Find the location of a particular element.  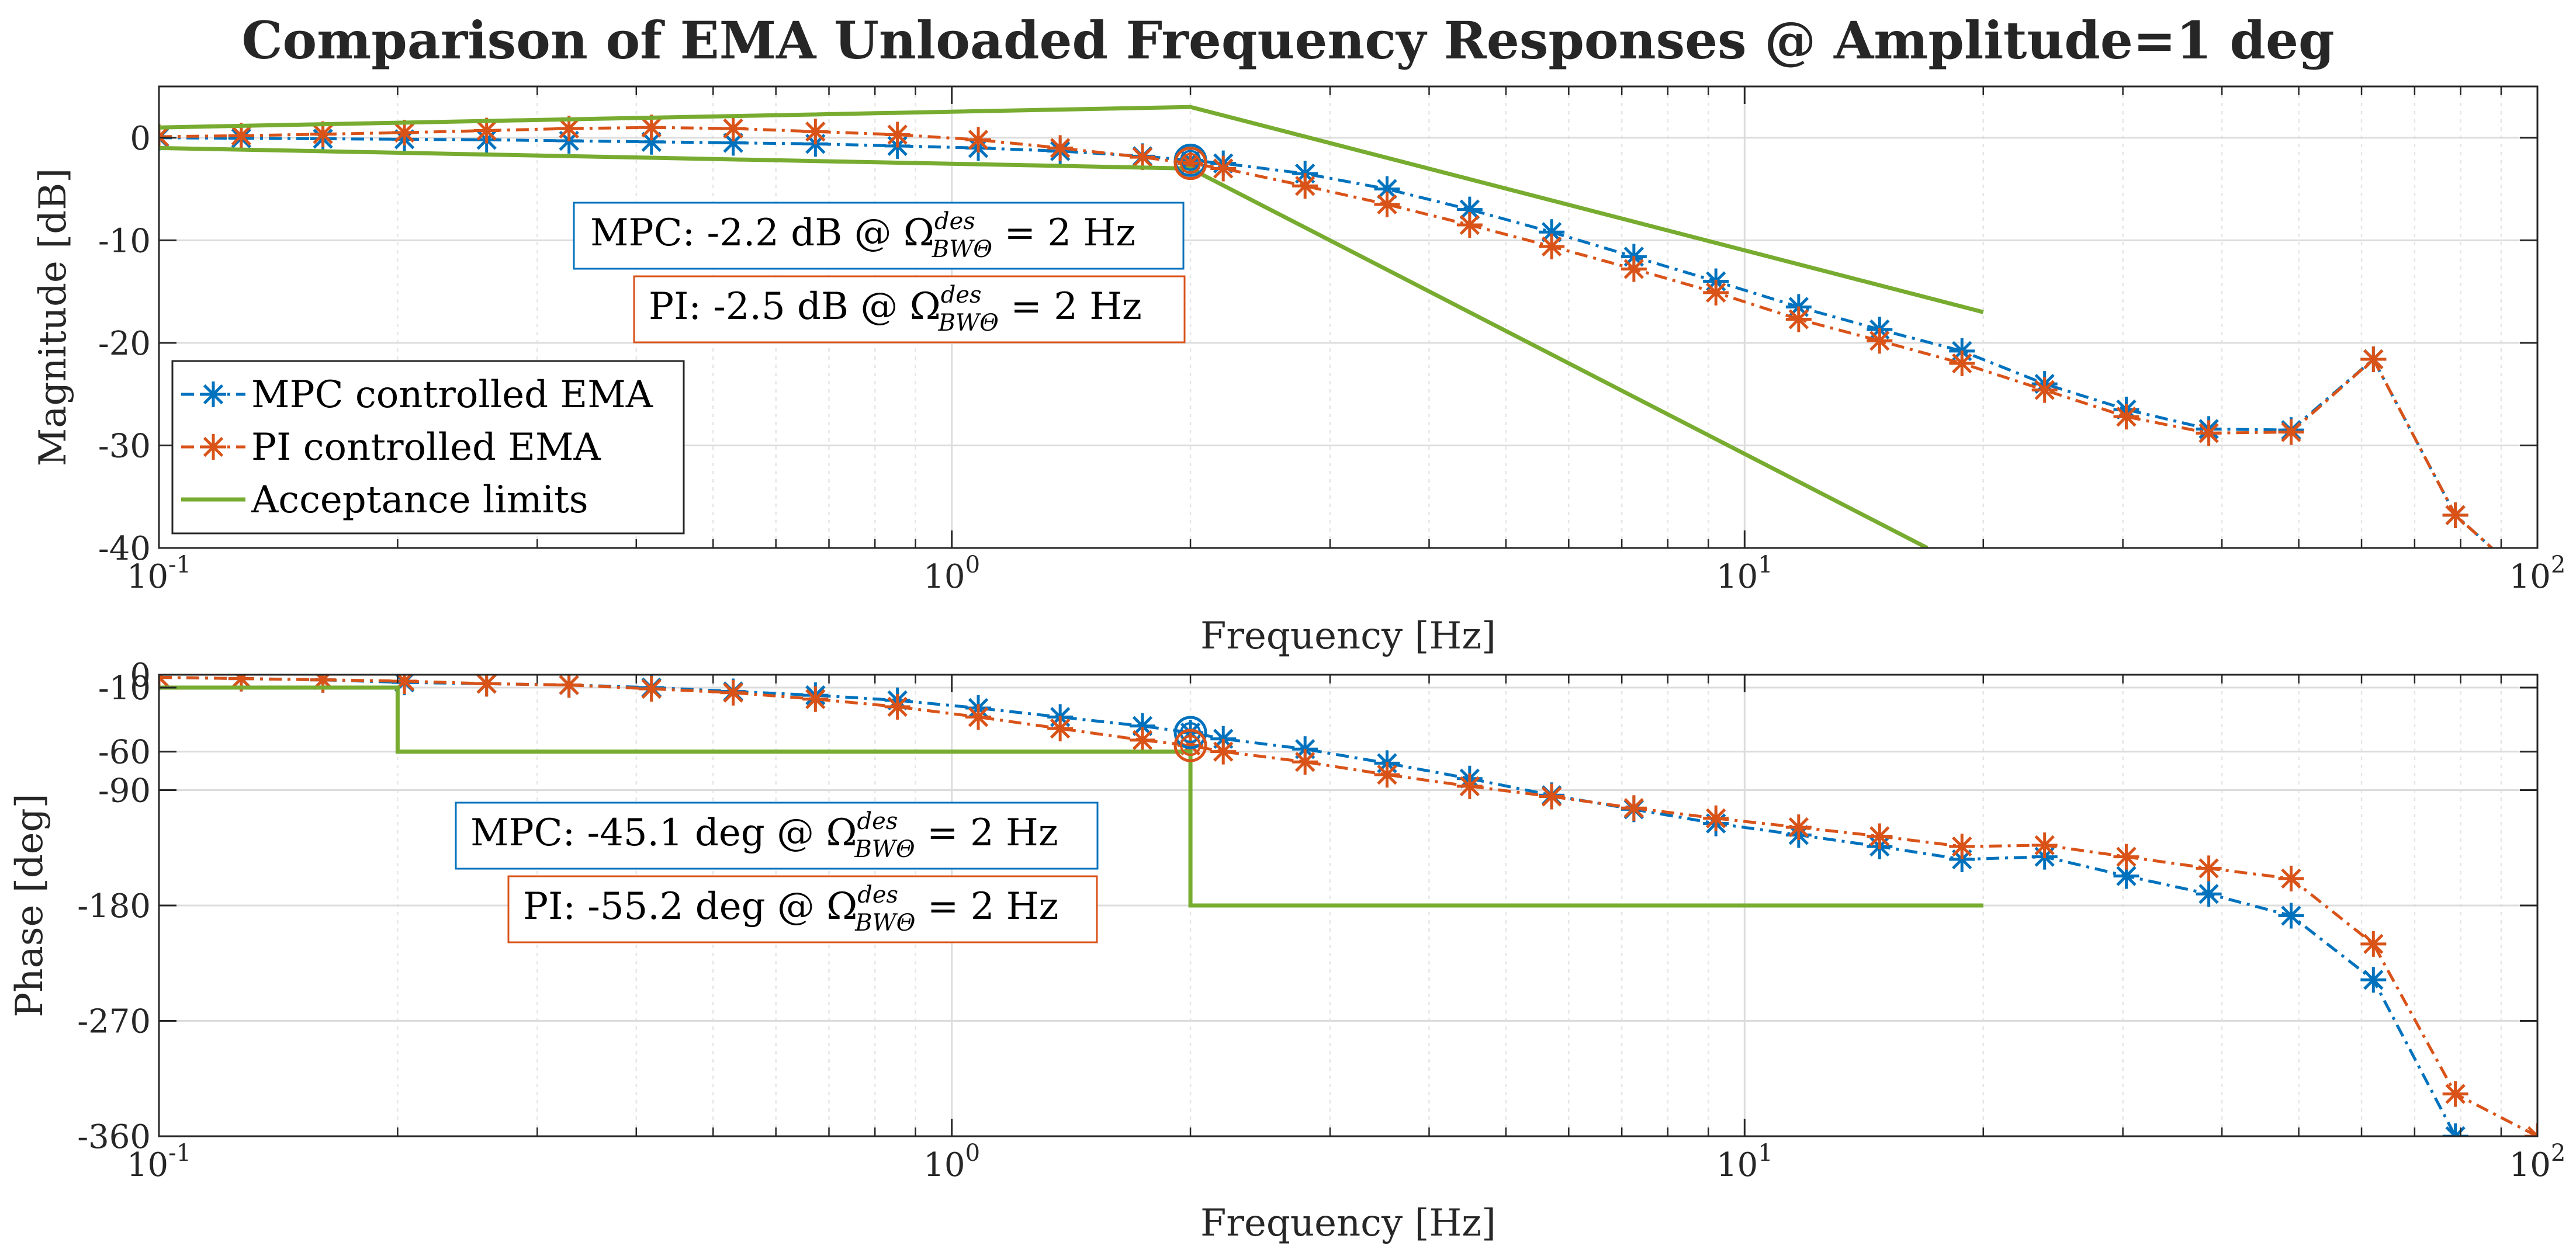

phase-x-axis-label: Frequency [Hz] is located at coordinates (1348, 1223).